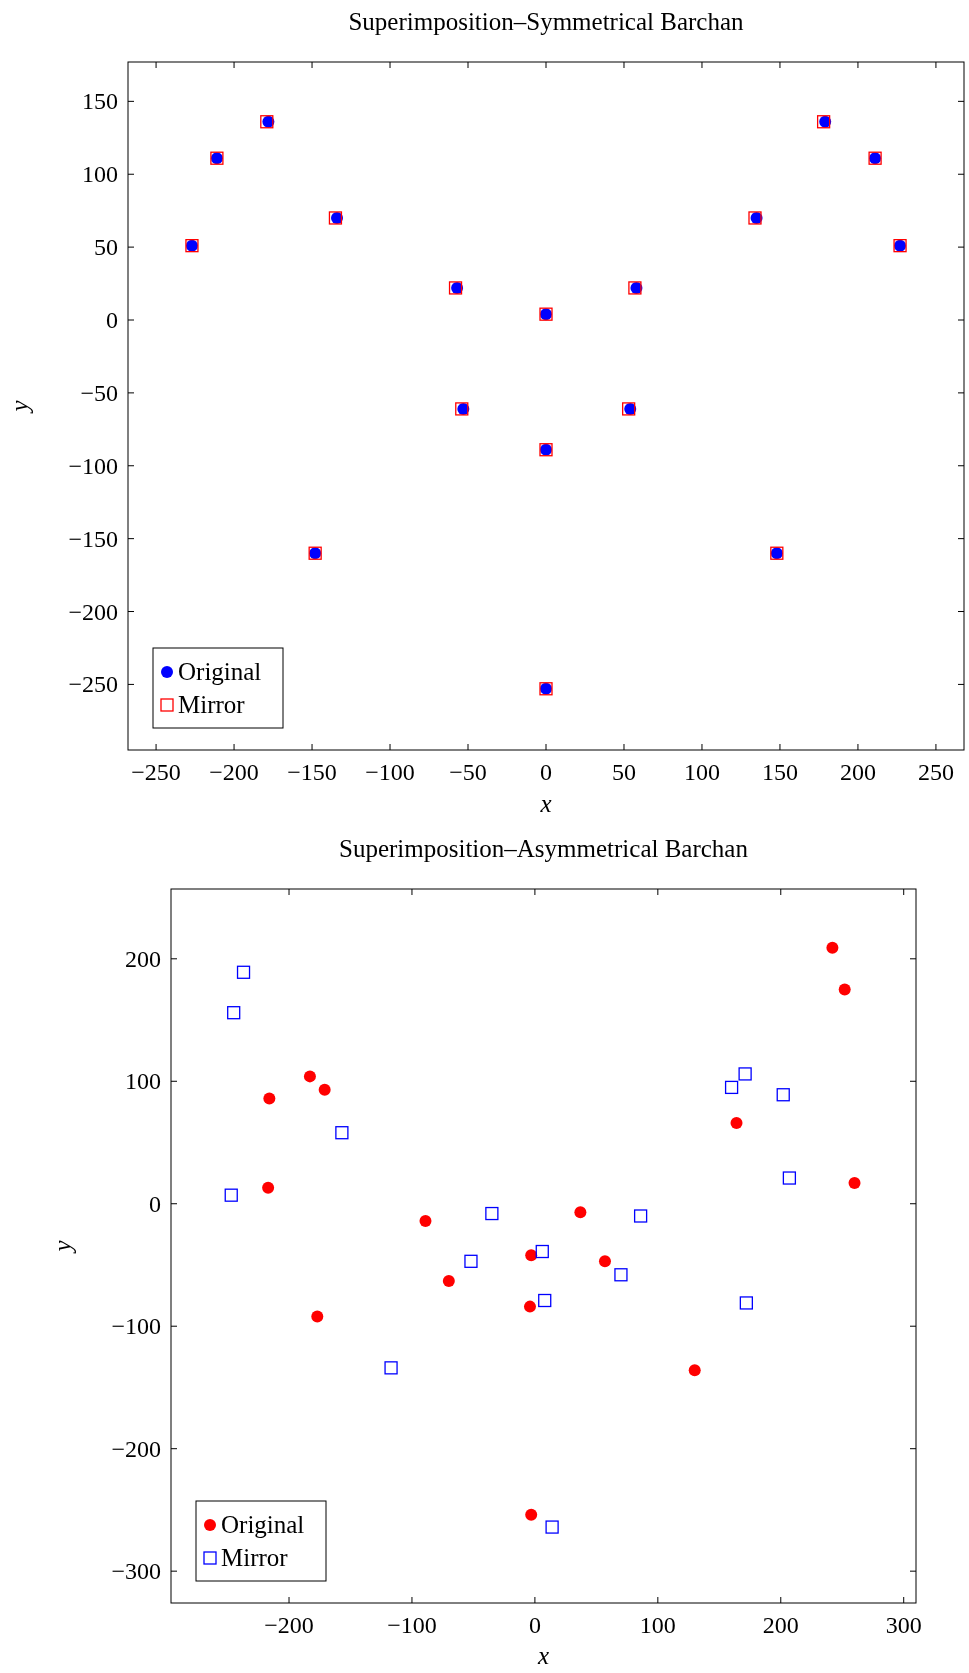 The height and width of the screenshot is (1673, 969). I want to click on x-tick-label: −150, so click(312, 772).